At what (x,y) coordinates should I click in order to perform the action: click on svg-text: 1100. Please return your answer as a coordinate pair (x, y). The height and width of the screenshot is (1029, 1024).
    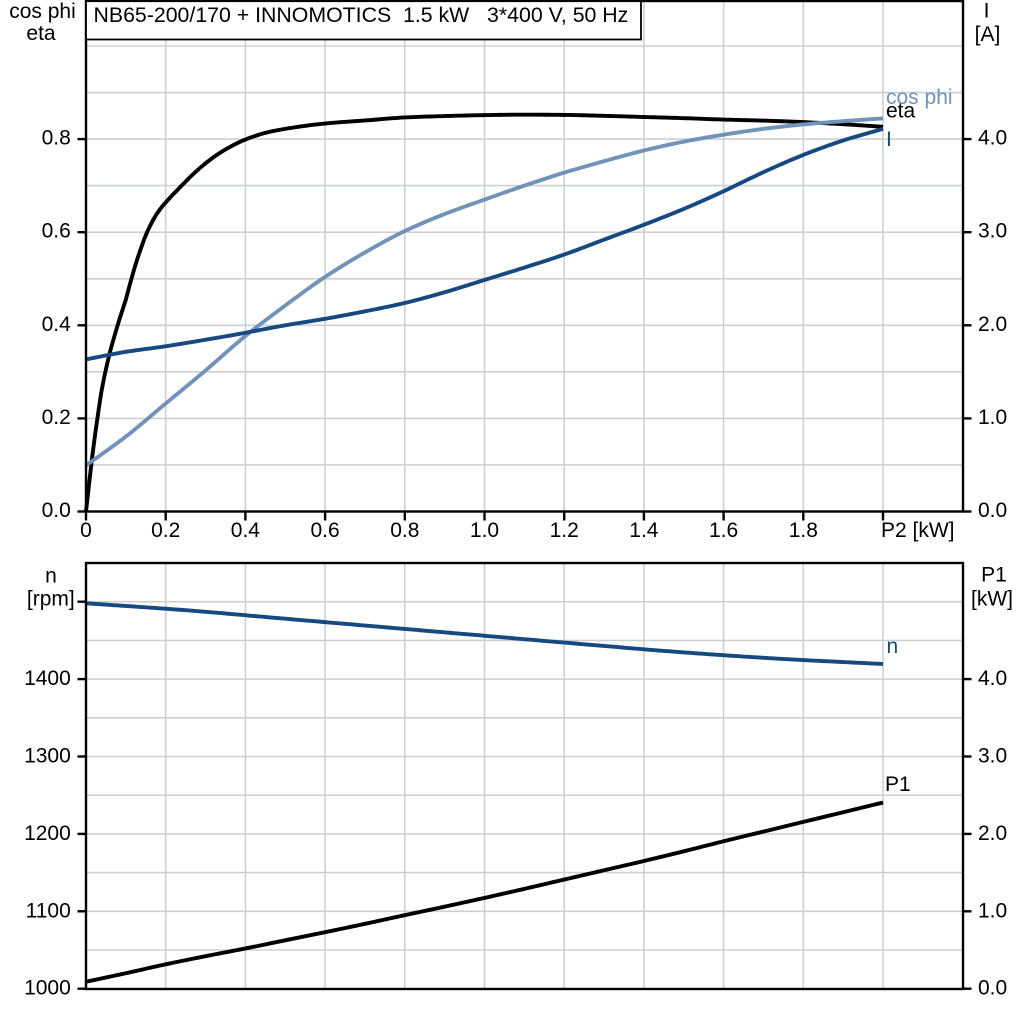
    Looking at the image, I should click on (48, 910).